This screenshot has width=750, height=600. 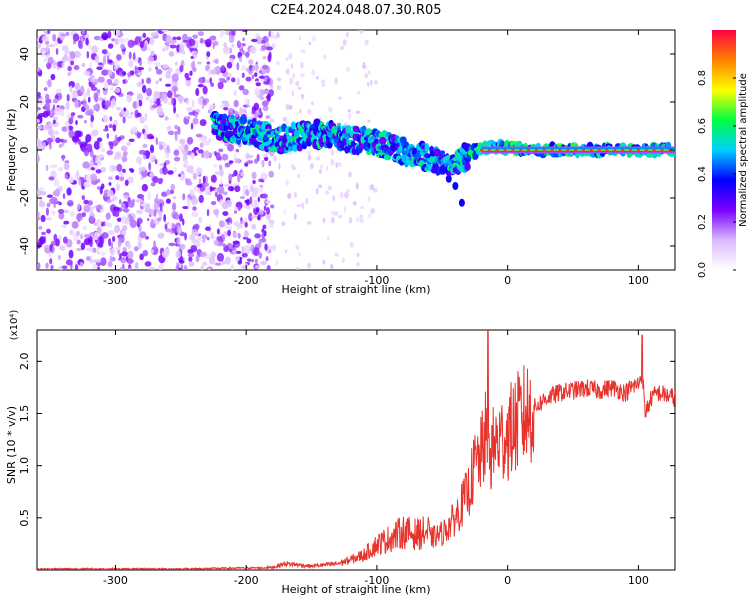 I want to click on spectrogram-carrier, so click(x=578, y=150).